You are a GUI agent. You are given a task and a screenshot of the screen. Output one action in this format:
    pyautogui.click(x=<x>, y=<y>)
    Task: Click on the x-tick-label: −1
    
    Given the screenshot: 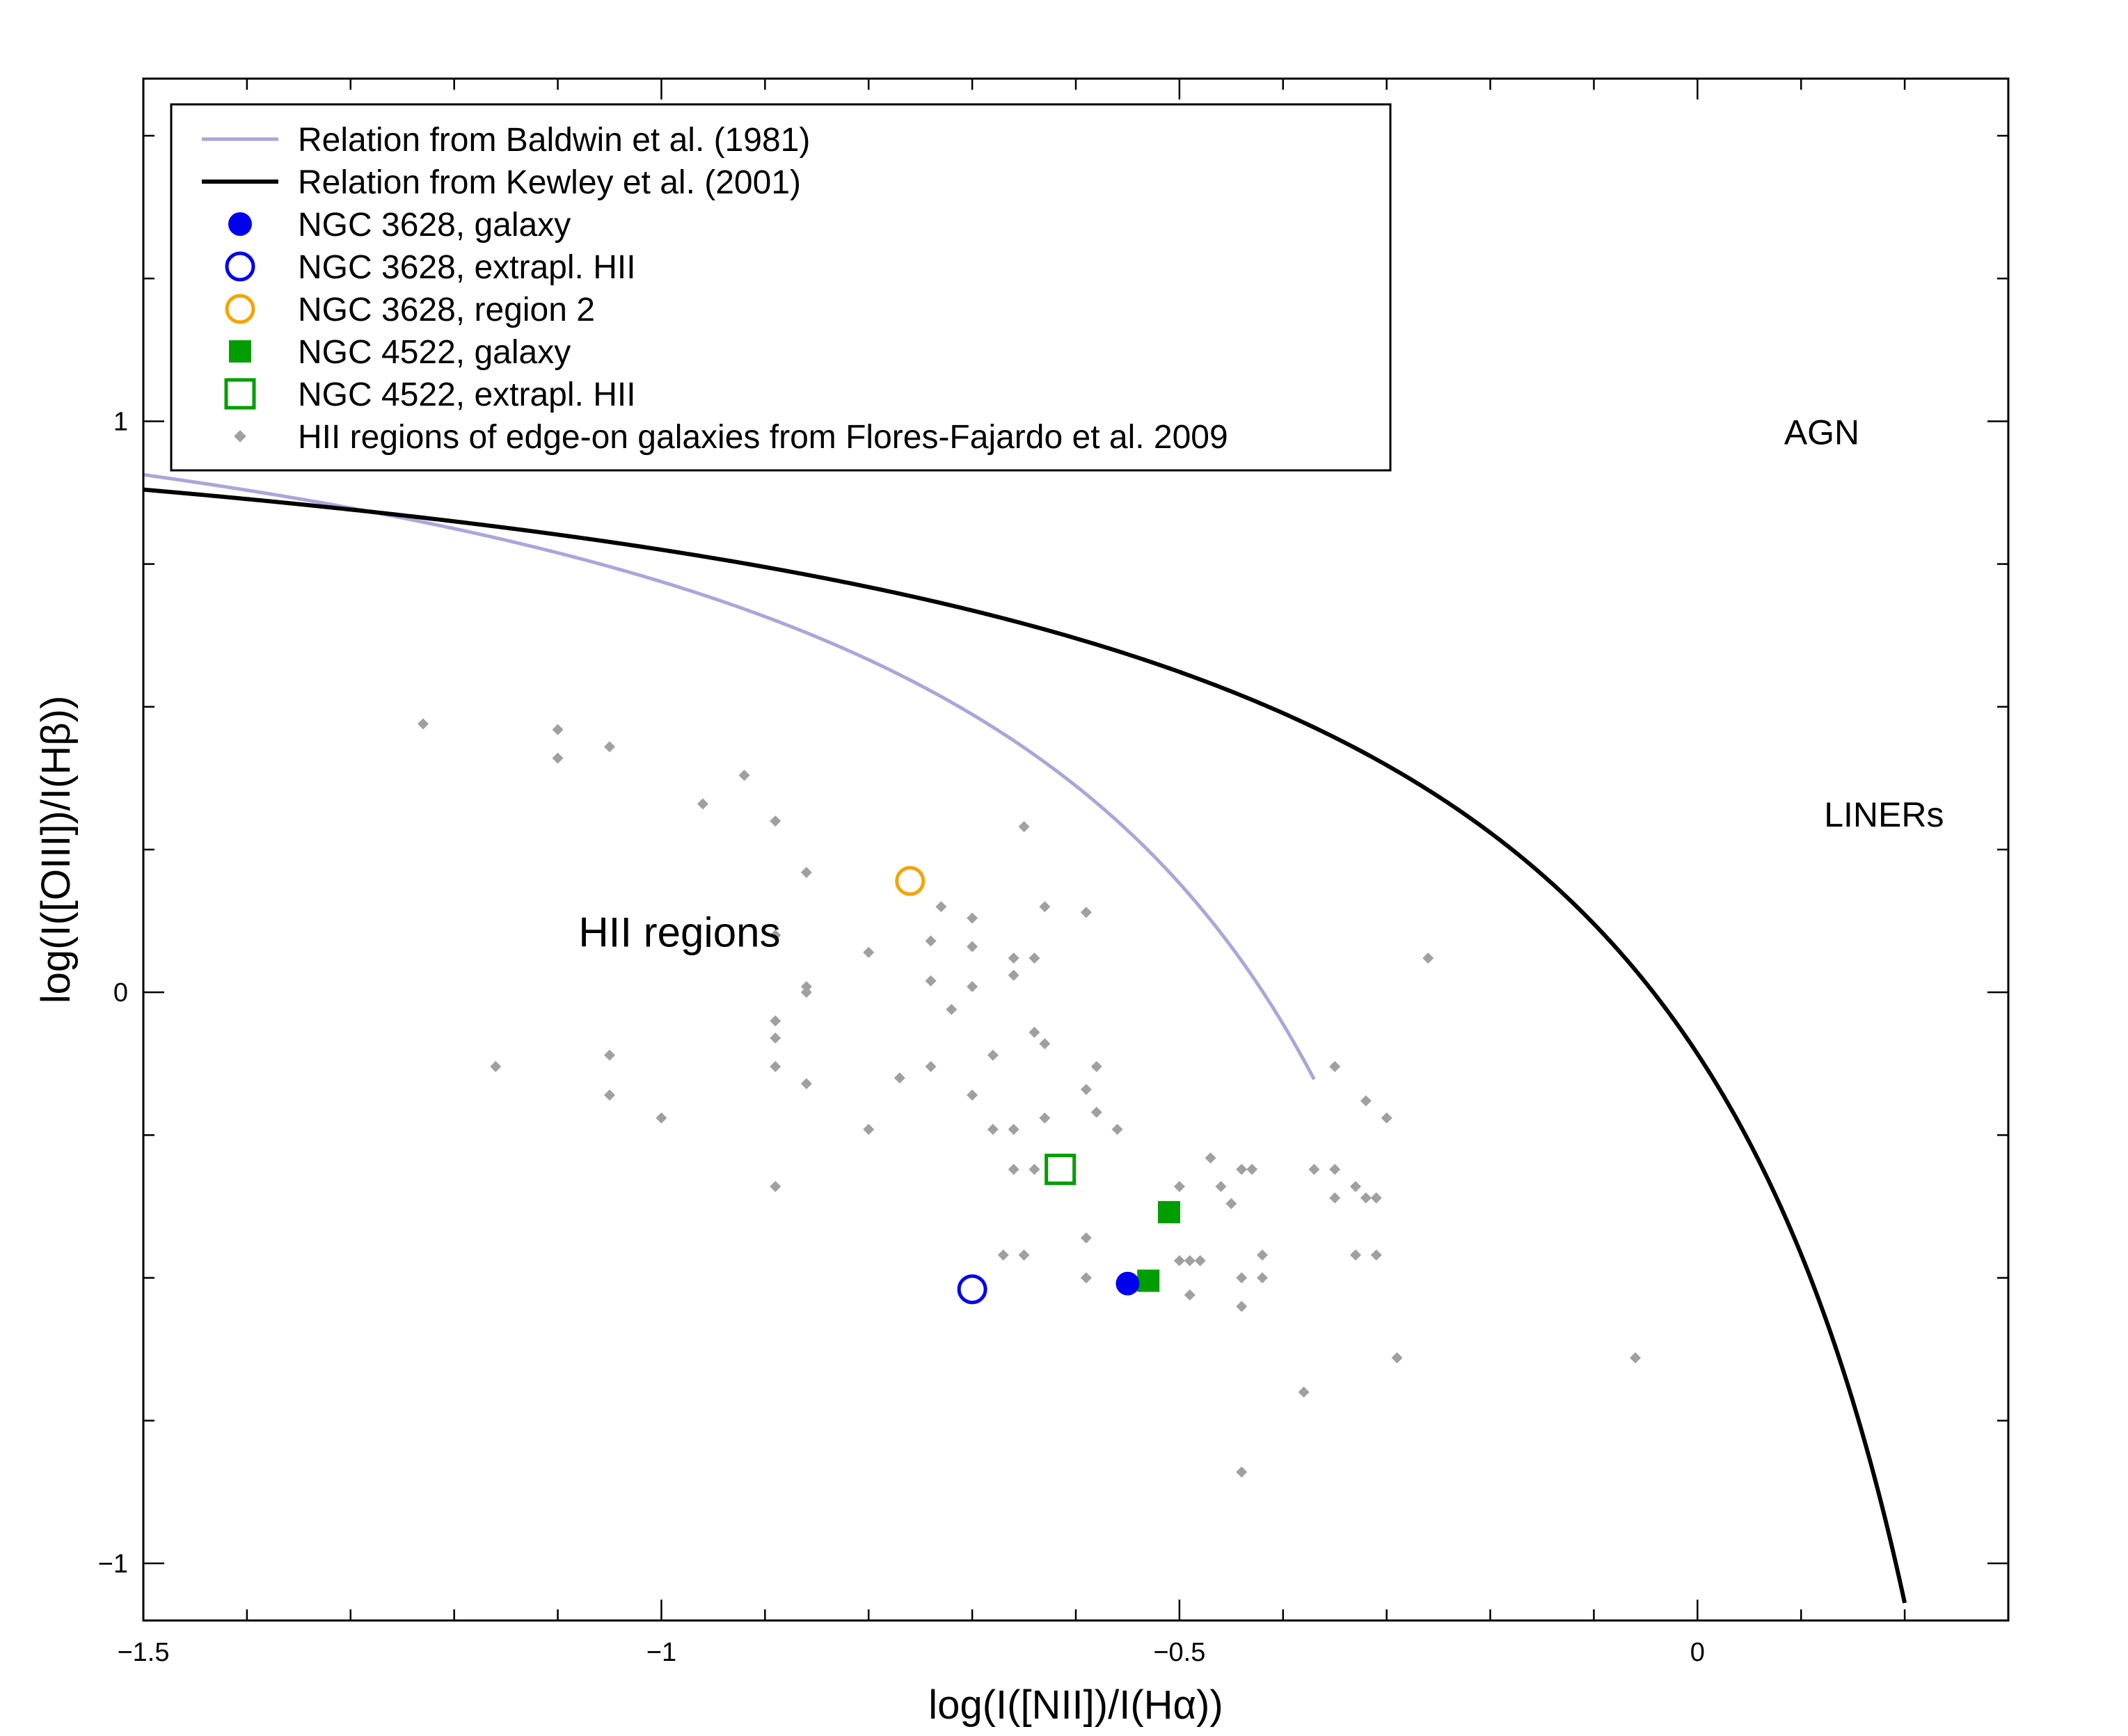 What is the action you would take?
    pyautogui.click(x=661, y=1652)
    